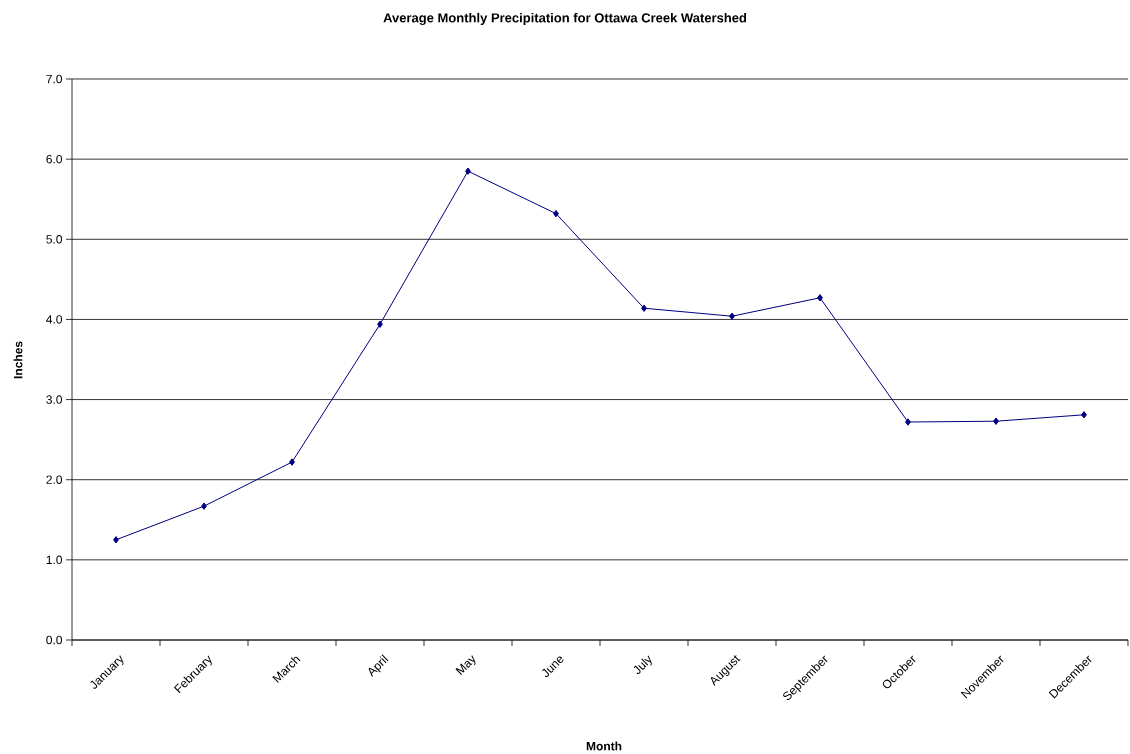 The image size is (1130, 754). Describe the element at coordinates (54, 319) in the screenshot. I see `y-tick-label: 4.0` at that location.